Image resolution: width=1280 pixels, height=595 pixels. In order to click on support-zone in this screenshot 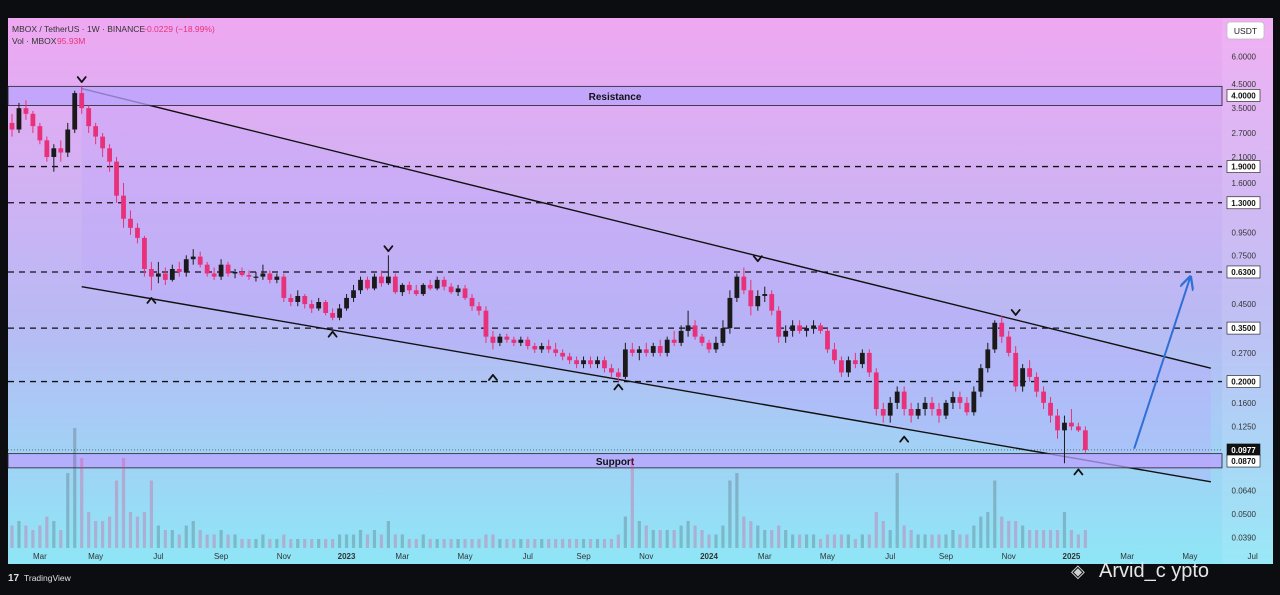, I will do `click(615, 461)`.